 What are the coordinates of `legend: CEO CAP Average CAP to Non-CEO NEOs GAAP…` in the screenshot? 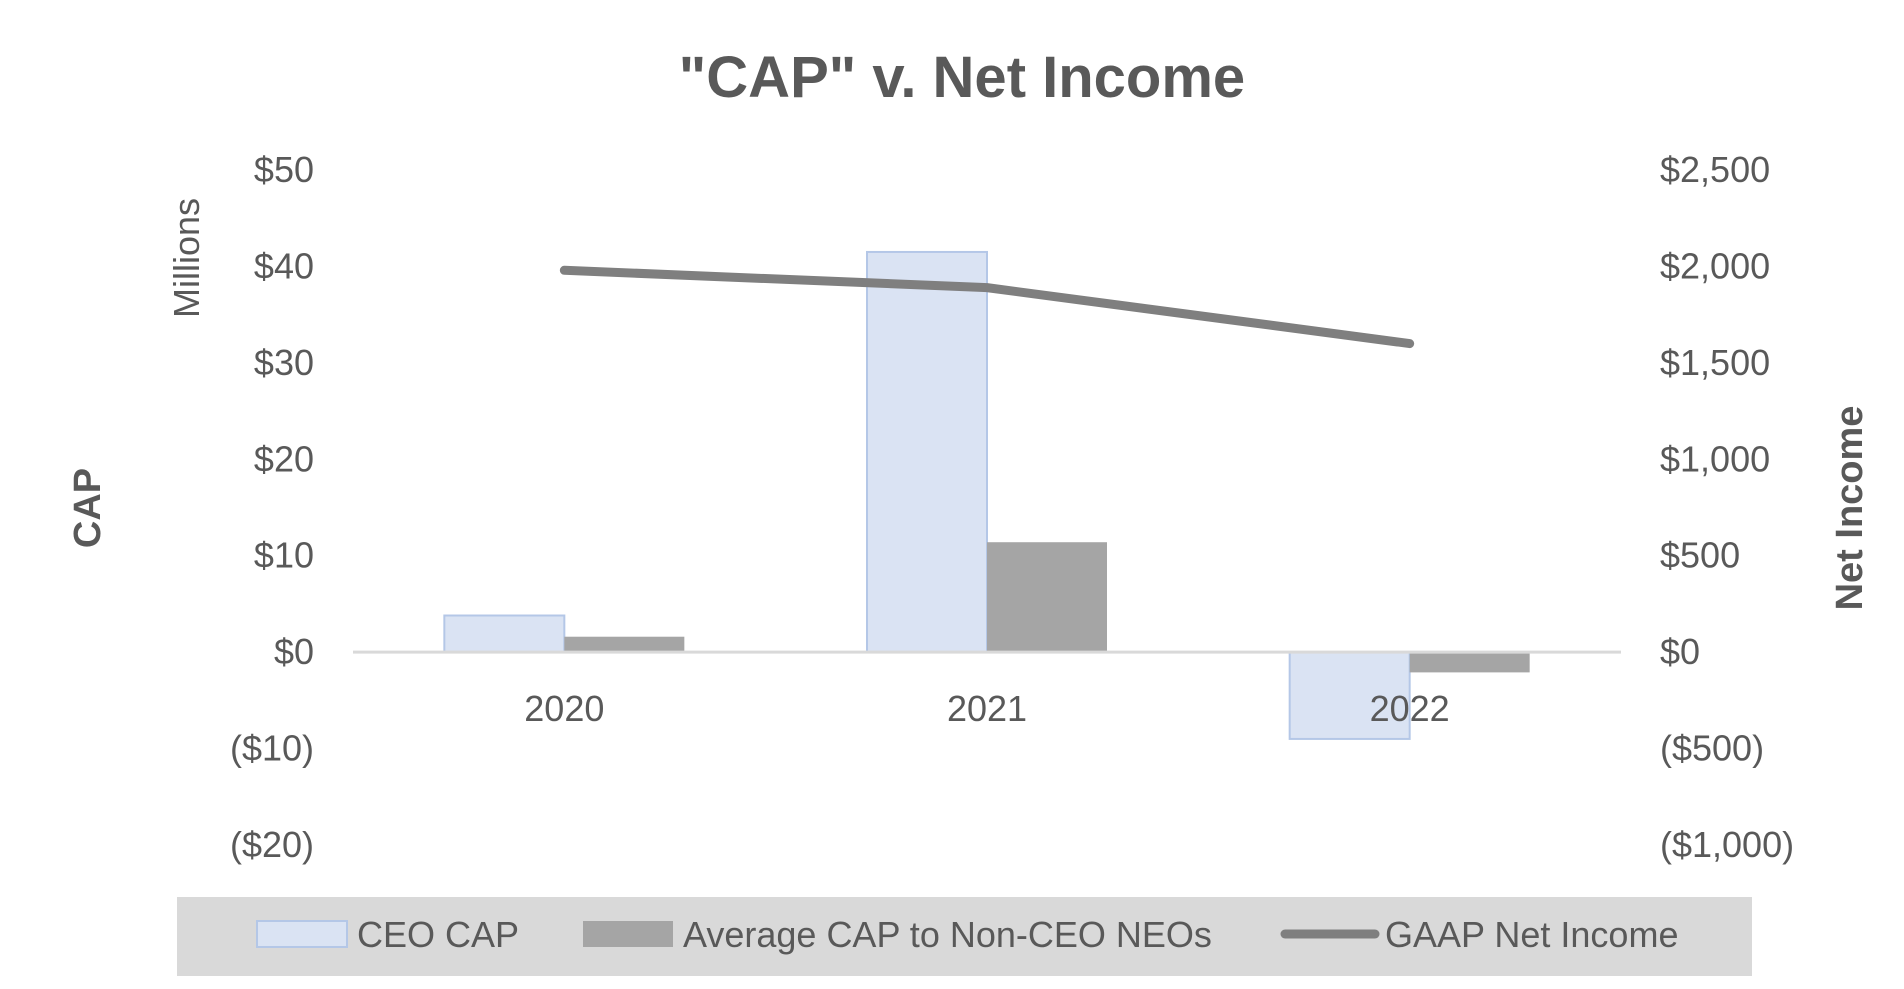 It's located at (964, 936).